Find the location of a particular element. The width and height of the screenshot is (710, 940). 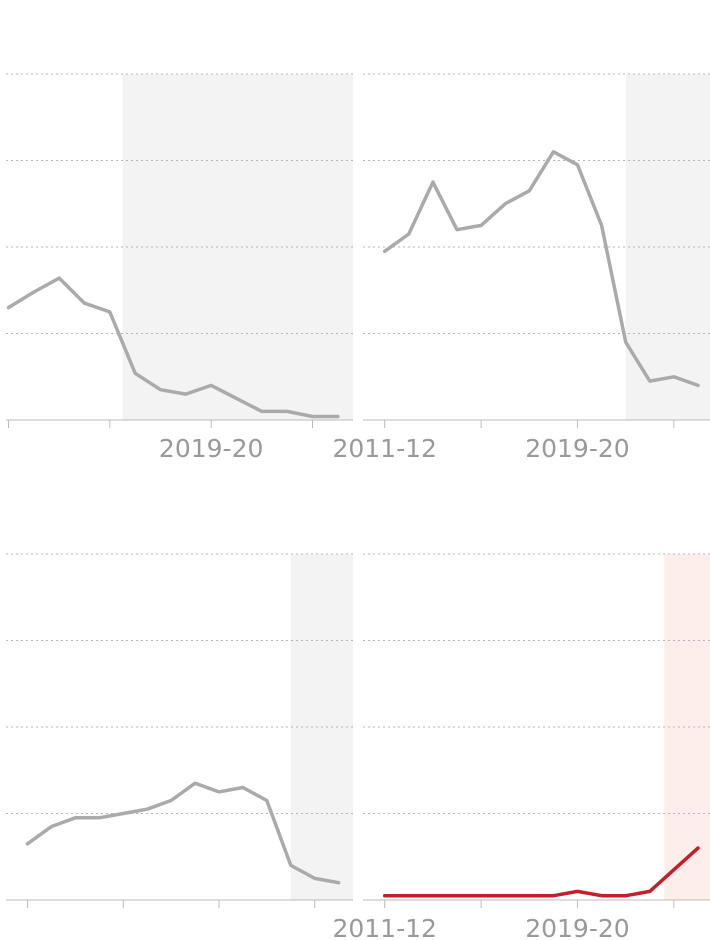

projection-shade is located at coordinates (687, 727).